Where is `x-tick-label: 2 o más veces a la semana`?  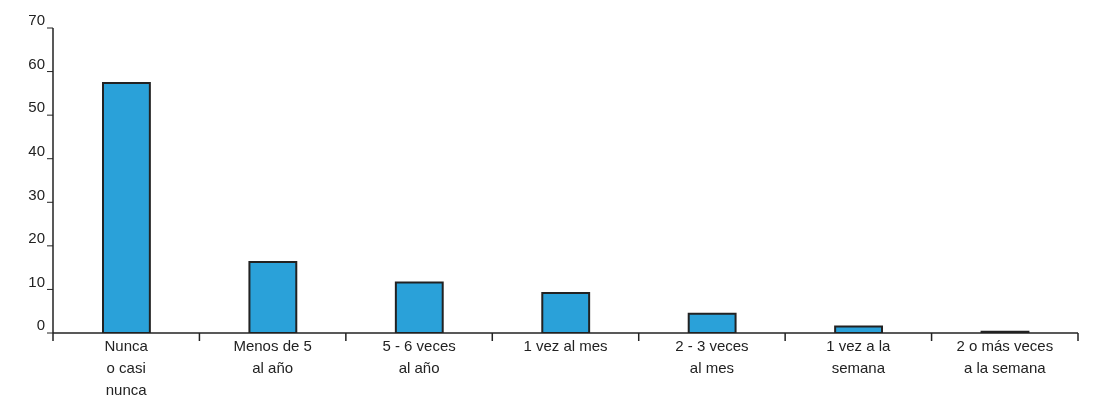 x-tick-label: 2 o más veces a la semana is located at coordinates (1005, 356).